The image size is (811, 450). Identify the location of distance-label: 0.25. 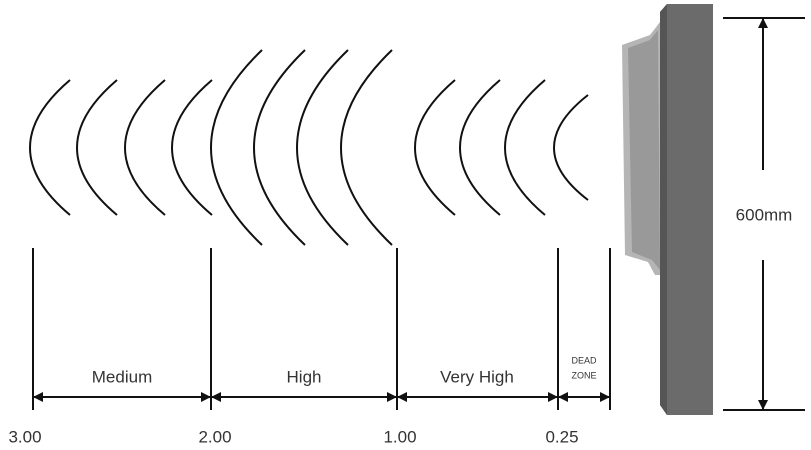
(561, 436).